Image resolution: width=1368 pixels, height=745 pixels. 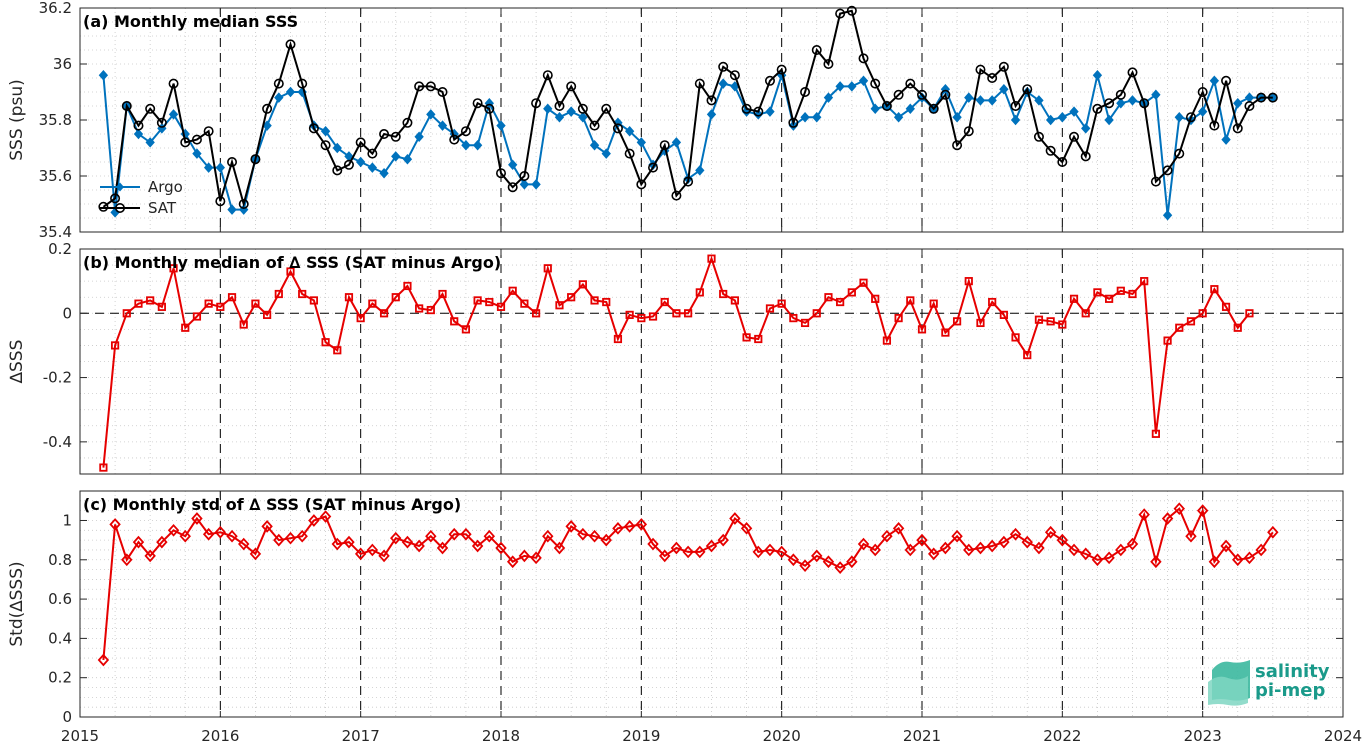 I want to click on x-tick-label: 2023, so click(x=1203, y=736).